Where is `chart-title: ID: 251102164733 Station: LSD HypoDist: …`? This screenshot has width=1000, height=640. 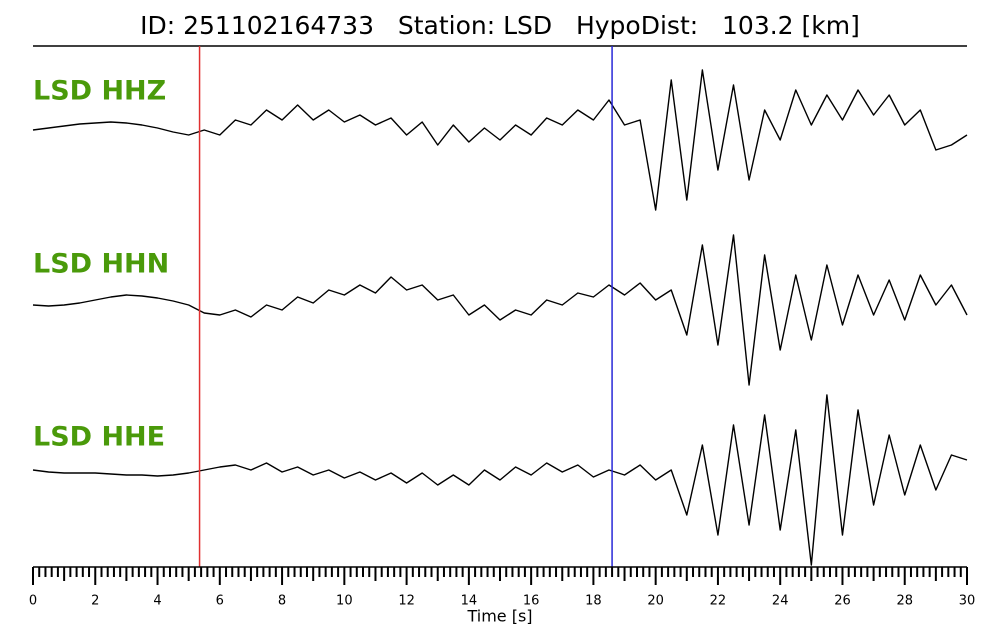 chart-title: ID: 251102164733 Station: LSD HypoDist: … is located at coordinates (500, 25).